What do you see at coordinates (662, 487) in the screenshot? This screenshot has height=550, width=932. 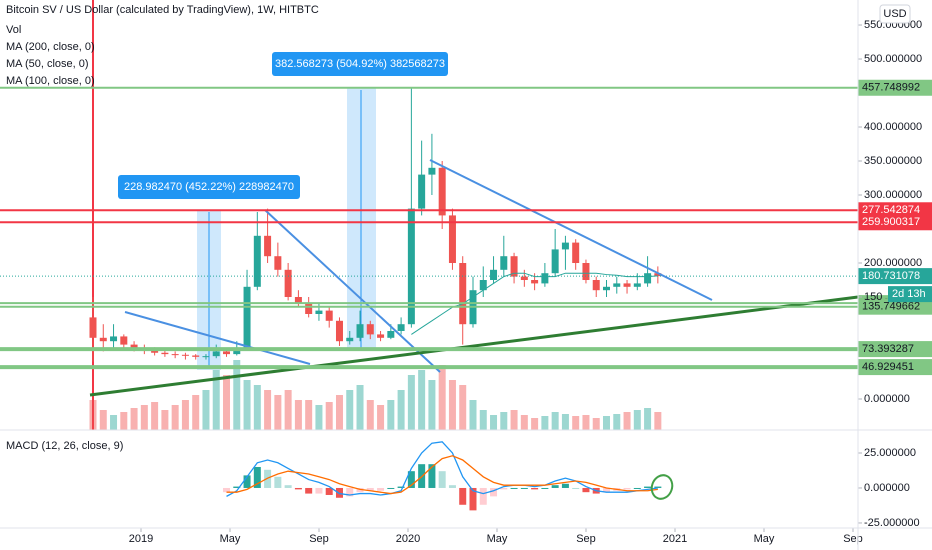 I see `marker-ellipse` at bounding box center [662, 487].